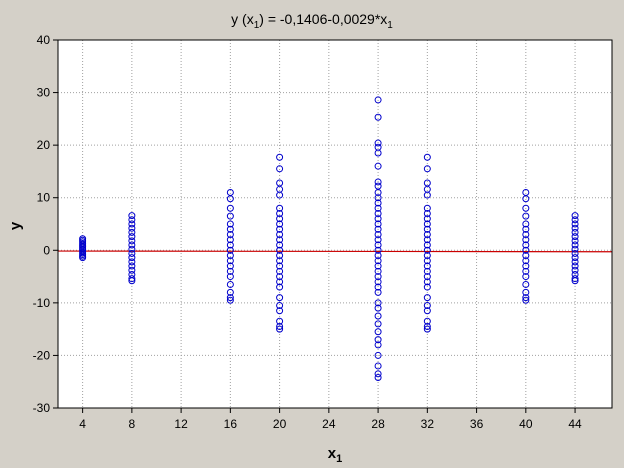 This screenshot has width=624, height=468. I want to click on x-tick-label: 24, so click(329, 424).